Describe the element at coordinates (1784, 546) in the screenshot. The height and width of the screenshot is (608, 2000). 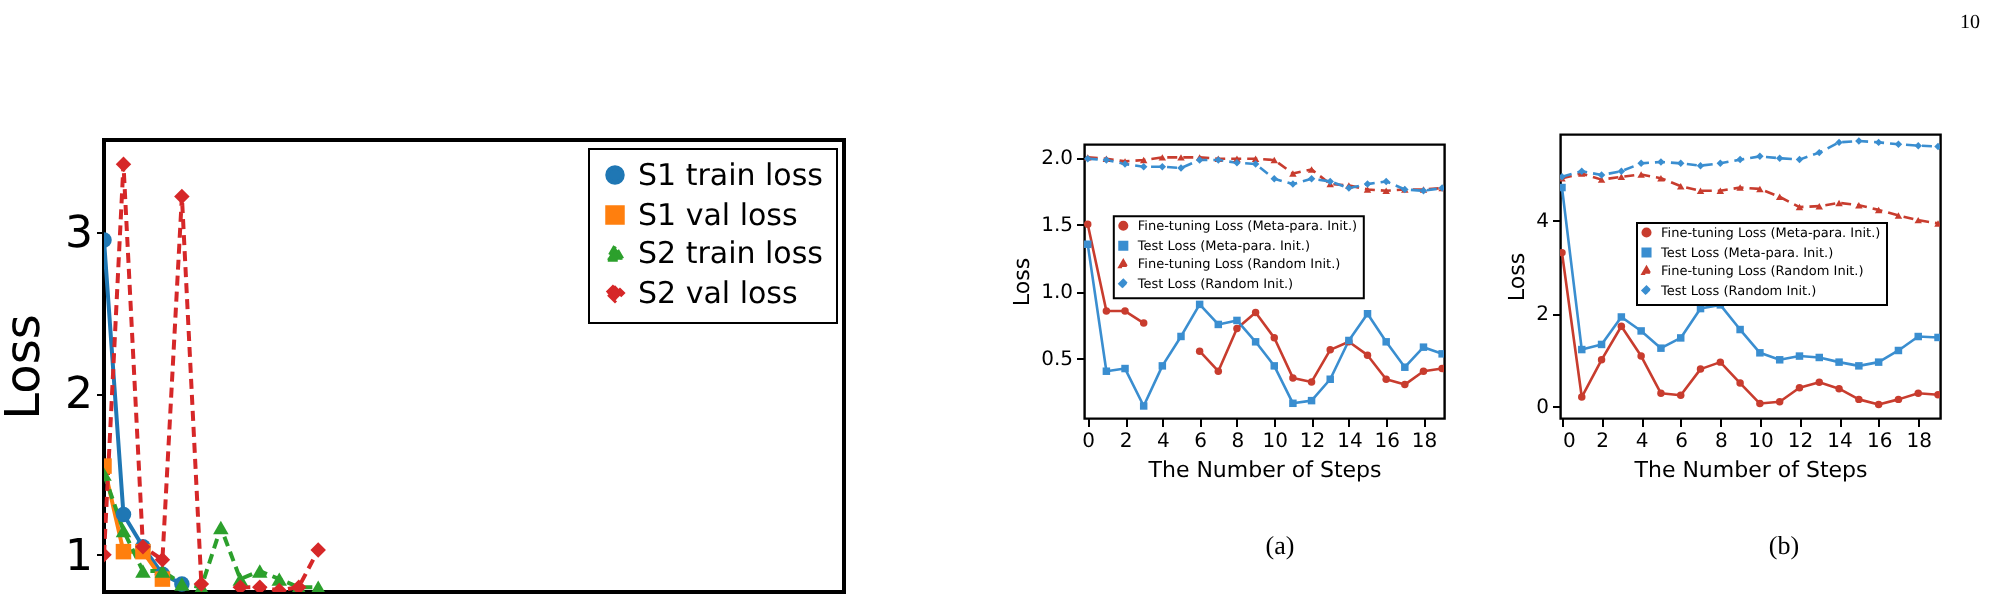
I see `text: (b)` at that location.